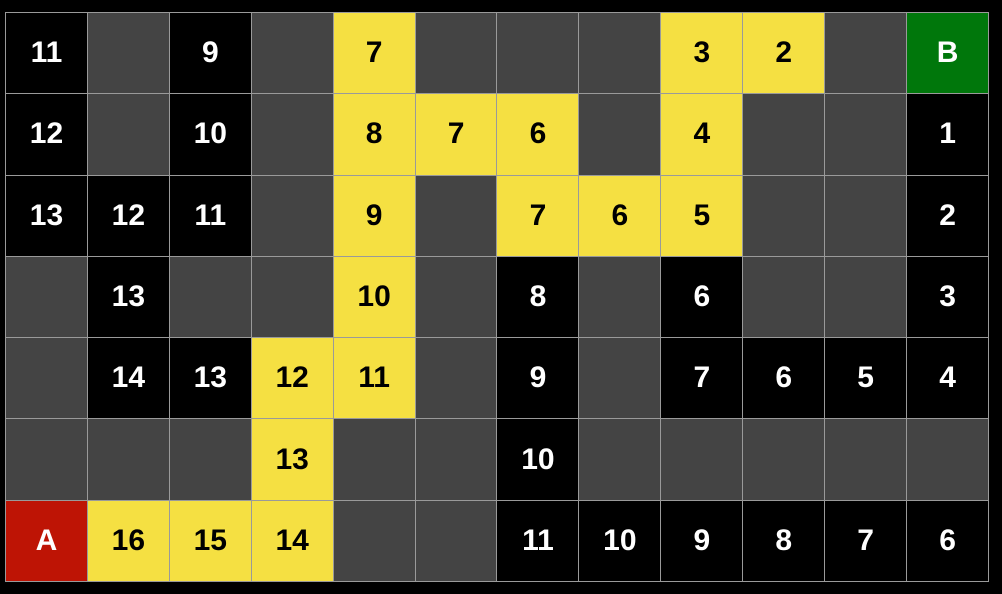 The height and width of the screenshot is (594, 1002). Describe the element at coordinates (46, 134) in the screenshot. I see `grid-cell-open-r2-c1: 12` at that location.